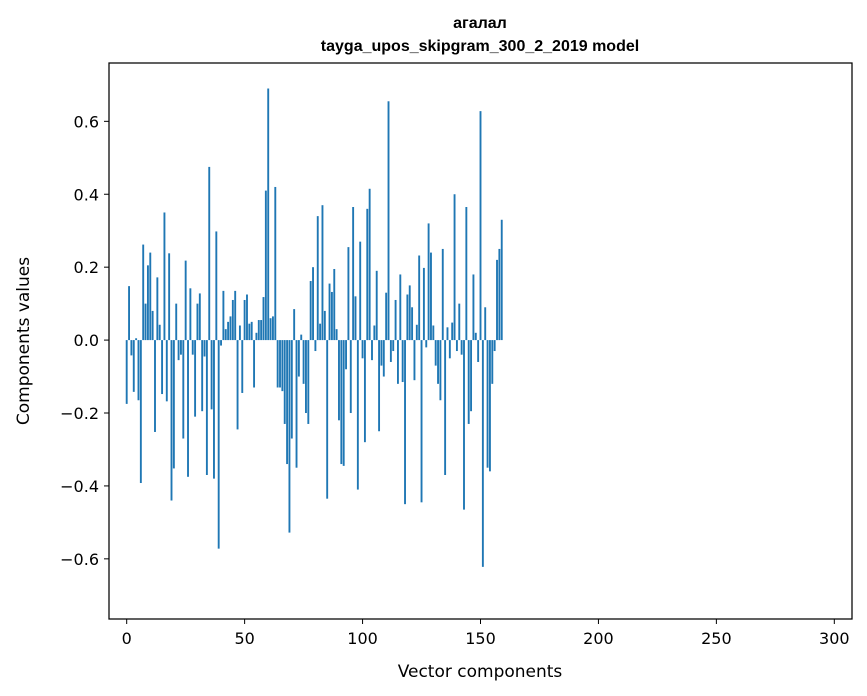  I want to click on x-tick-label: 50, so click(244, 638).